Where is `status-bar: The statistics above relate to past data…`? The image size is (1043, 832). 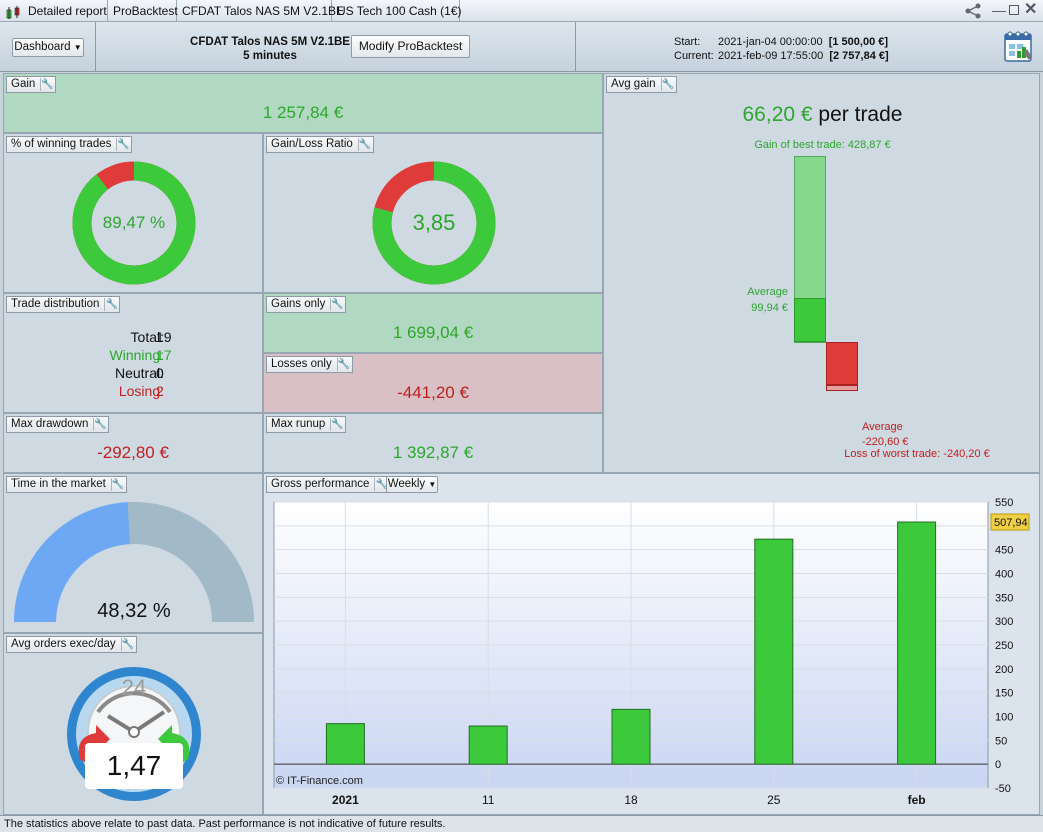
status-bar: The statistics above relate to past data… is located at coordinates (521, 823).